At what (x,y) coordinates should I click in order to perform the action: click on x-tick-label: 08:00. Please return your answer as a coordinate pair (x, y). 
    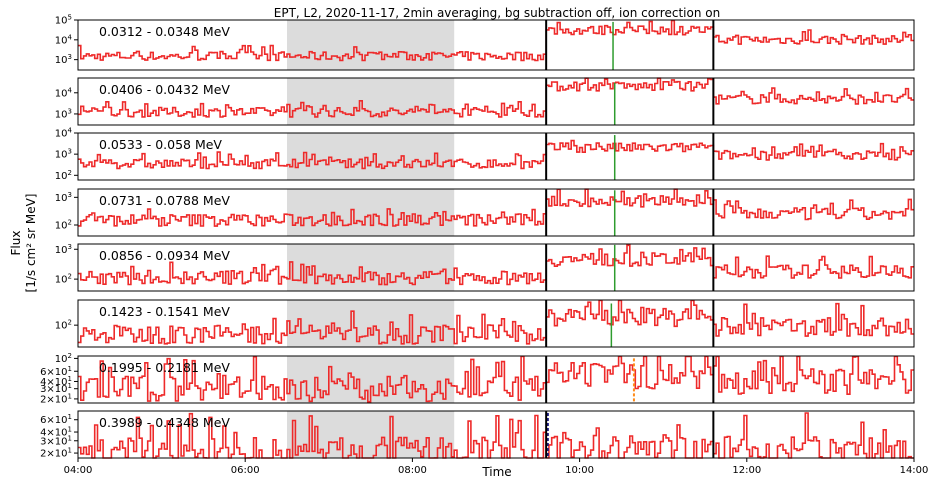
    Looking at the image, I should click on (412, 470).